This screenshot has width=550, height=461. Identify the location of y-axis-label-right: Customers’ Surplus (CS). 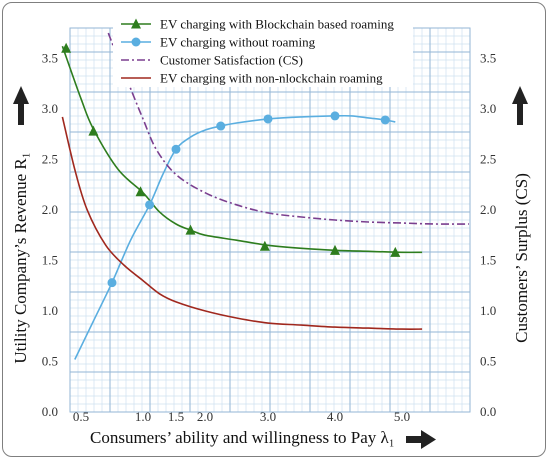
(521, 258).